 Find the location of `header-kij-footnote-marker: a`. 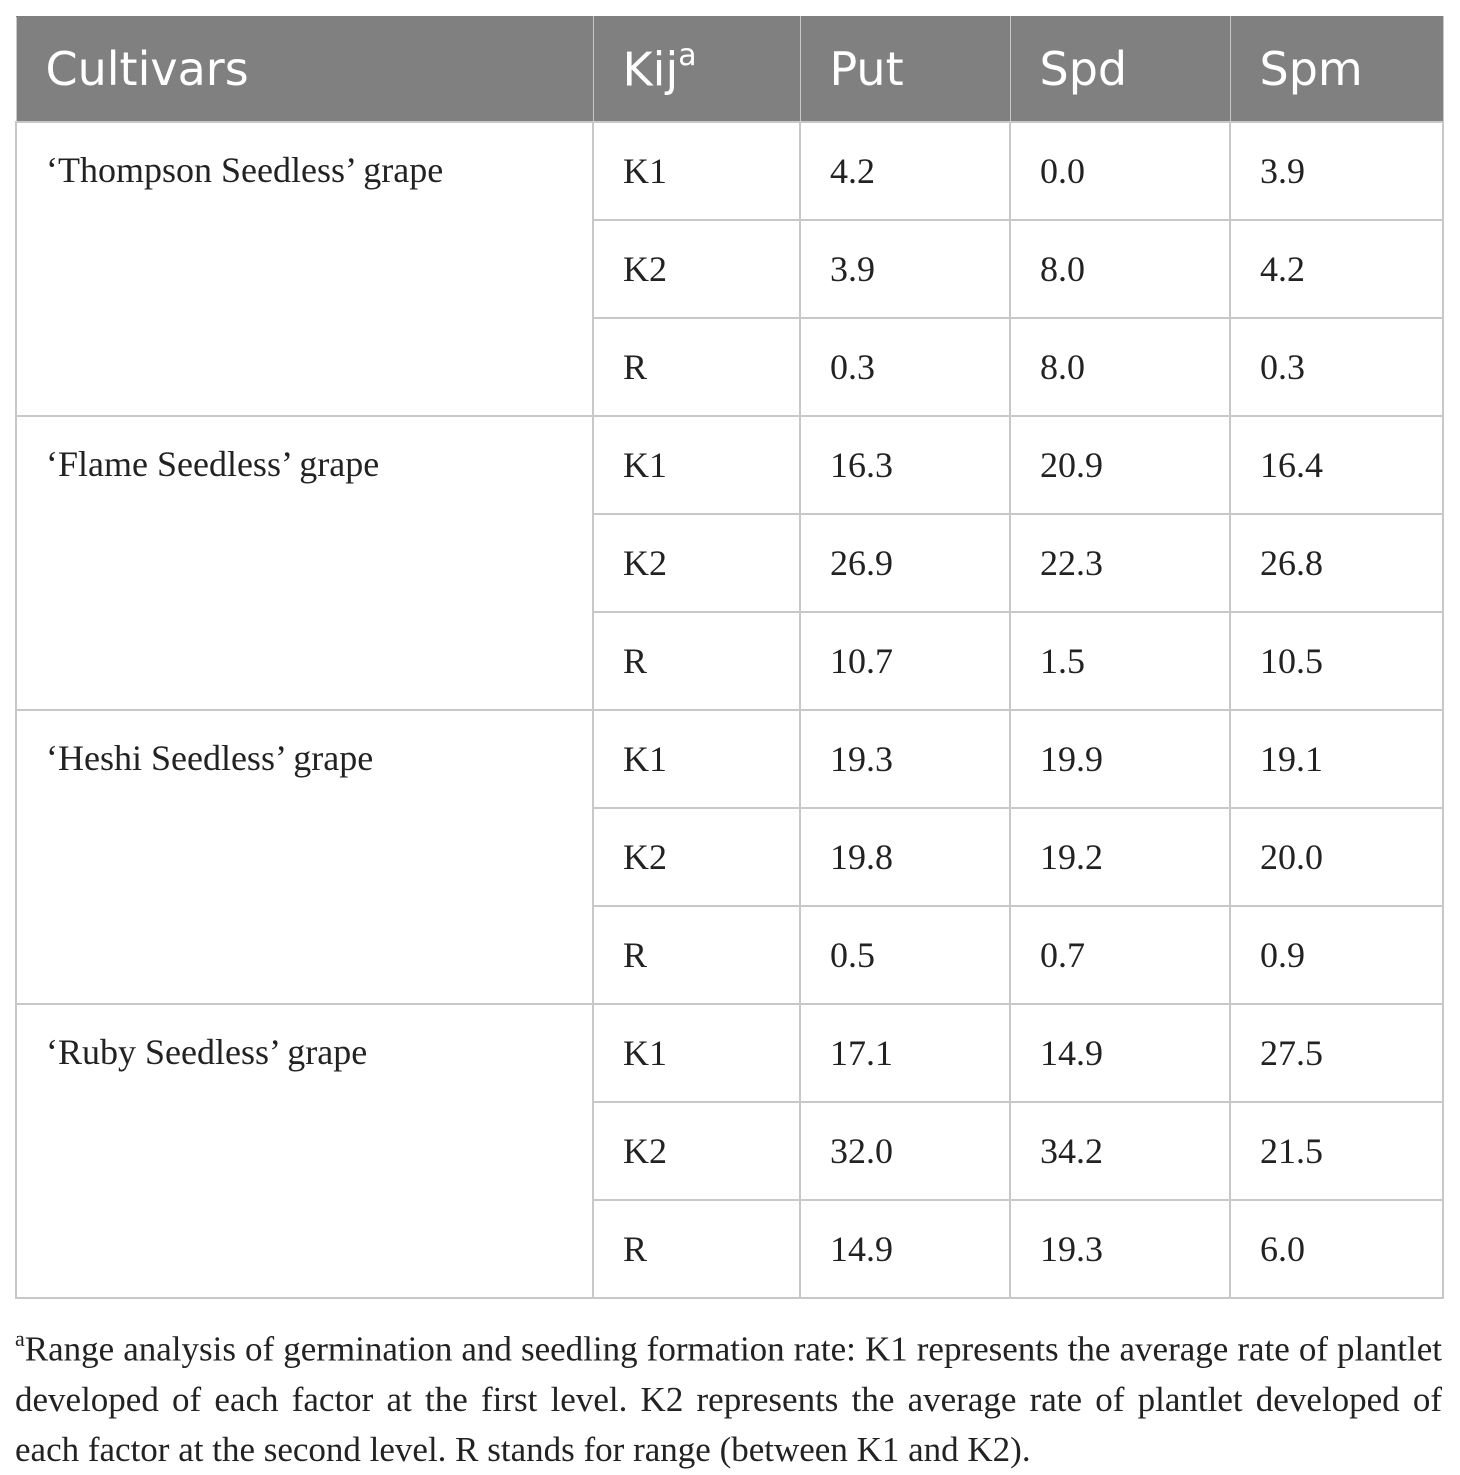

header-kij-footnote-marker: a is located at coordinates (687, 55).